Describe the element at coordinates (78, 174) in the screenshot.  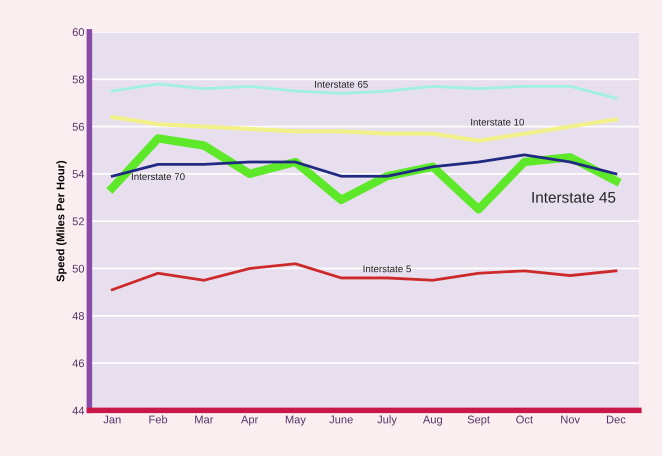
I see `y-tick-label: 54` at that location.